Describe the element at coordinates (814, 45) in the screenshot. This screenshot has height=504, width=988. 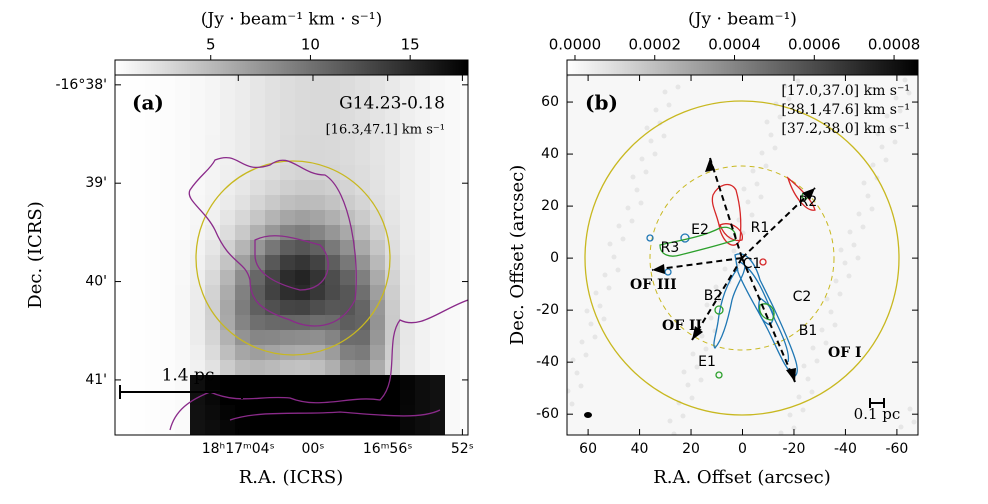
I see `colorbar-tick-label: 0.0006` at that location.